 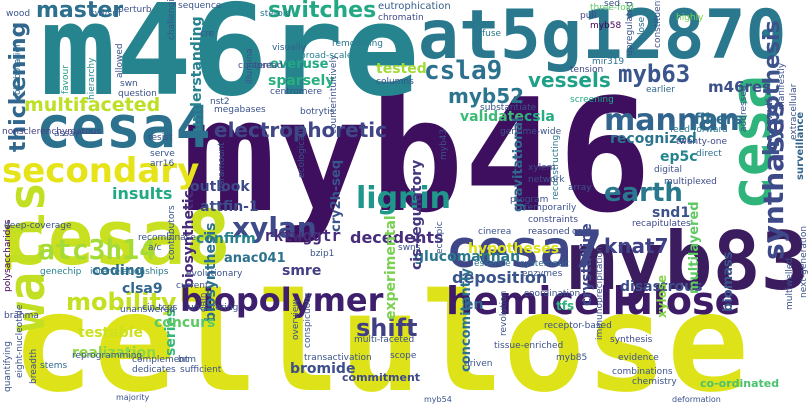 What do you see at coordinates (54, 366) in the screenshot?
I see `word-cloud-word: stems` at bounding box center [54, 366].